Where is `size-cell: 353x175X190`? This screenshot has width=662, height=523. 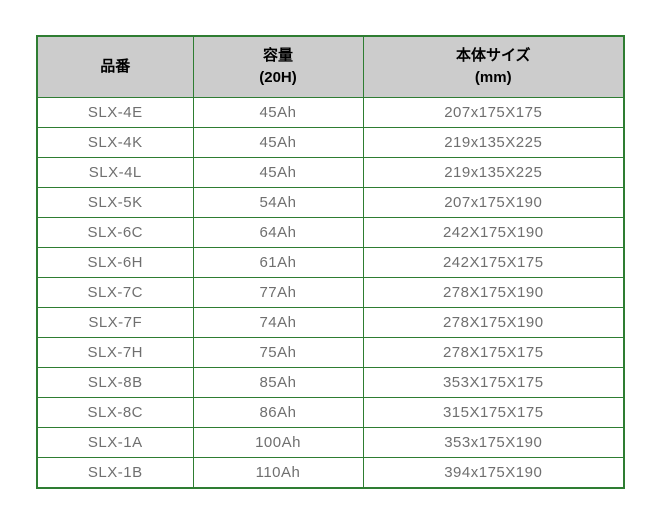 size-cell: 353x175X190 is located at coordinates (493, 442).